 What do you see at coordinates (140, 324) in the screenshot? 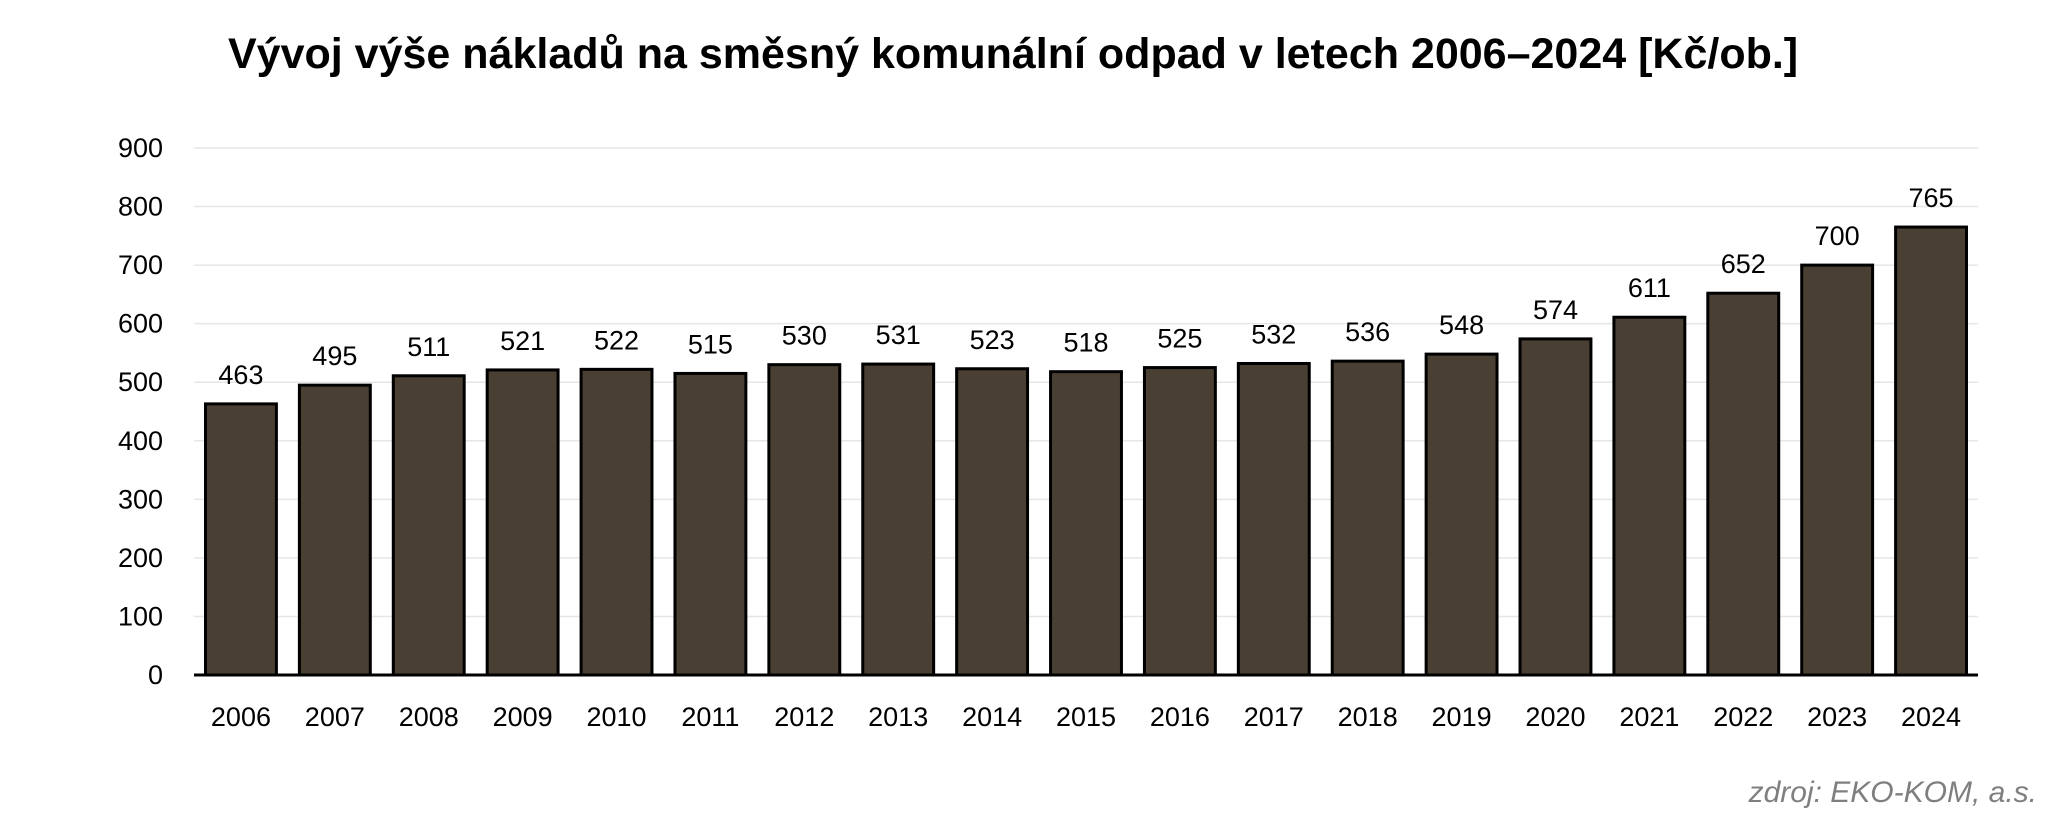
I see `y-tick-label: 600` at bounding box center [140, 324].